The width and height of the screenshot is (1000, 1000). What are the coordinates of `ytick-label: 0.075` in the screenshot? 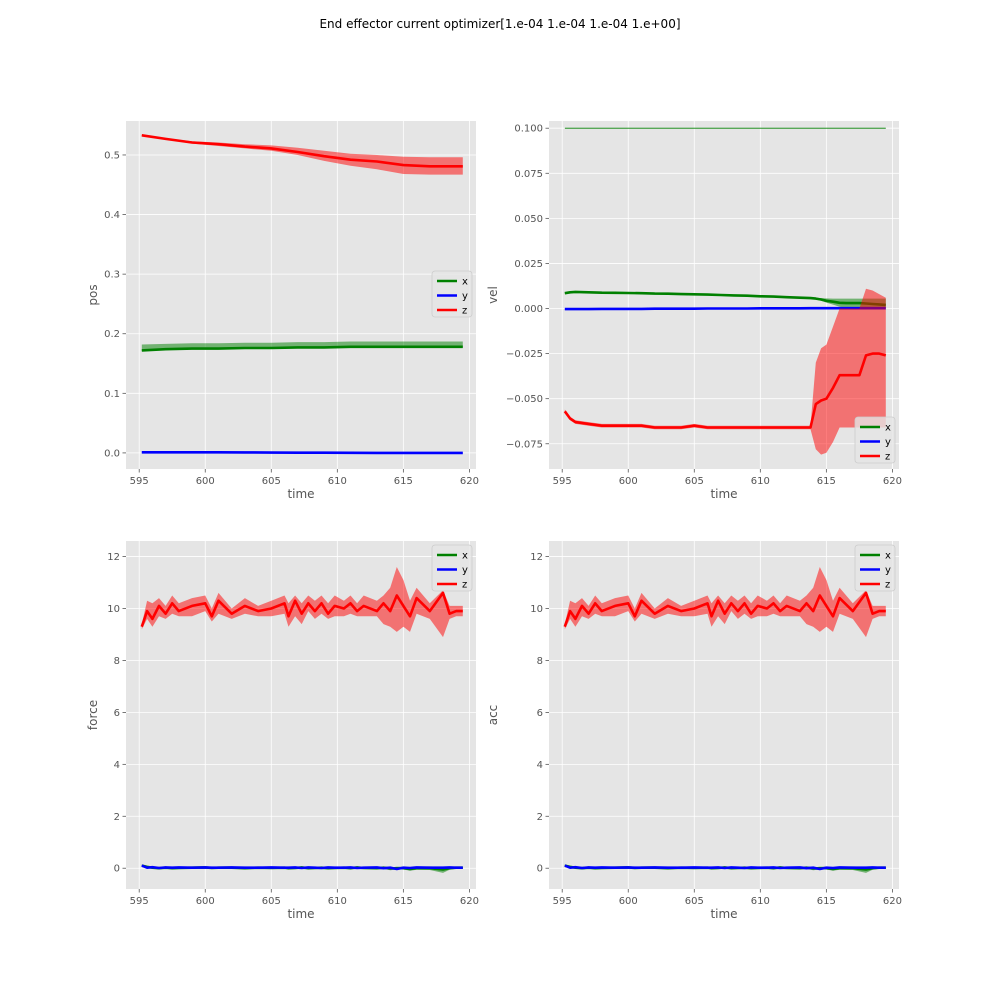 It's located at (528, 174).